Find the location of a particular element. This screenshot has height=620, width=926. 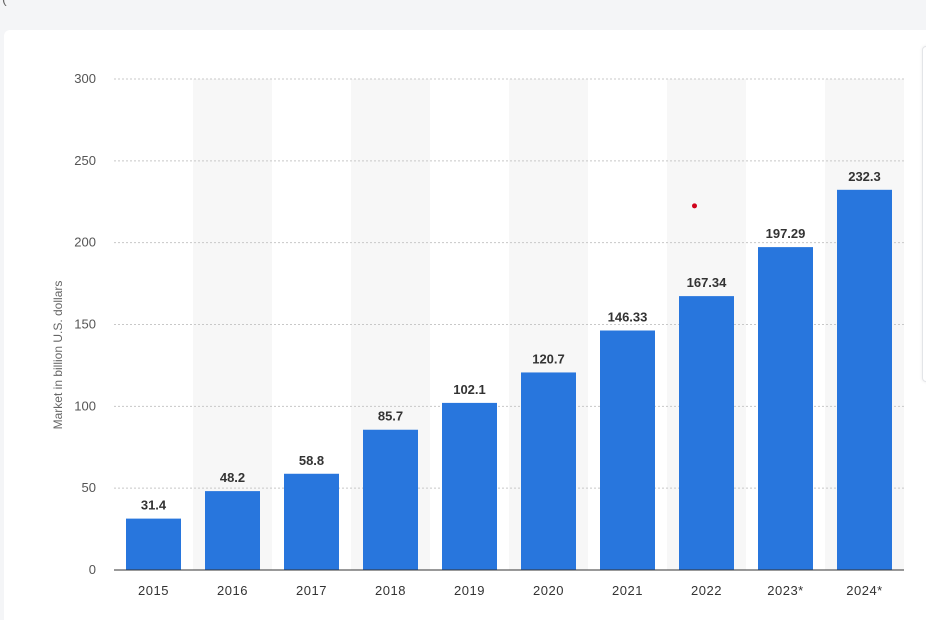

x-tick-2020: 2020 is located at coordinates (548, 590).